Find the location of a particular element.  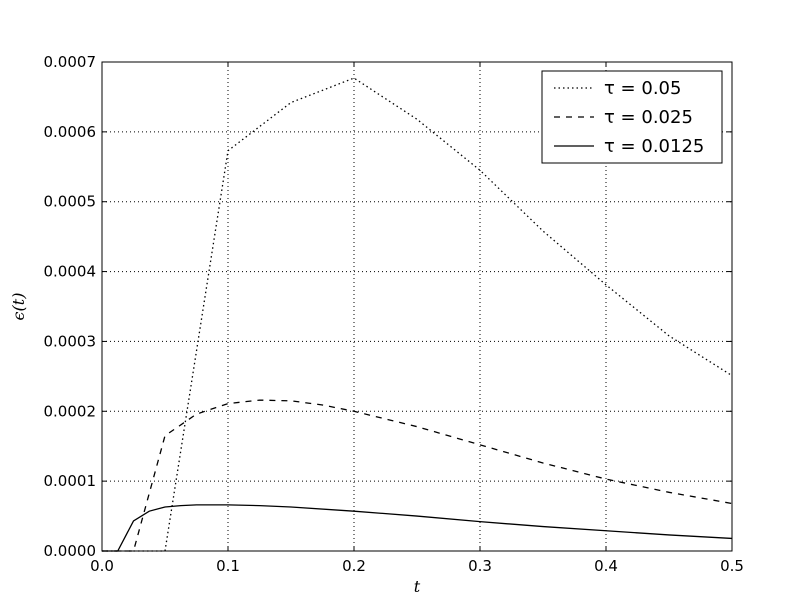

x-tick-label: 0.4 is located at coordinates (606, 566).